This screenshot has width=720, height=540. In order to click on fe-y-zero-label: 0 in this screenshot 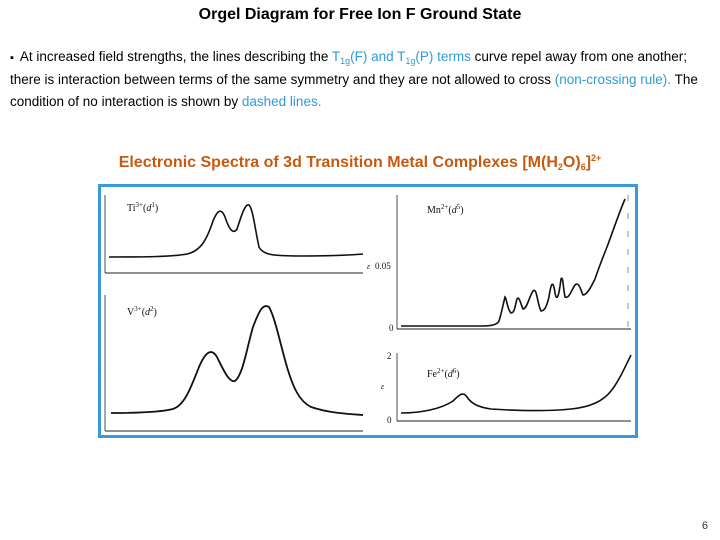, I will do `click(389, 420)`.